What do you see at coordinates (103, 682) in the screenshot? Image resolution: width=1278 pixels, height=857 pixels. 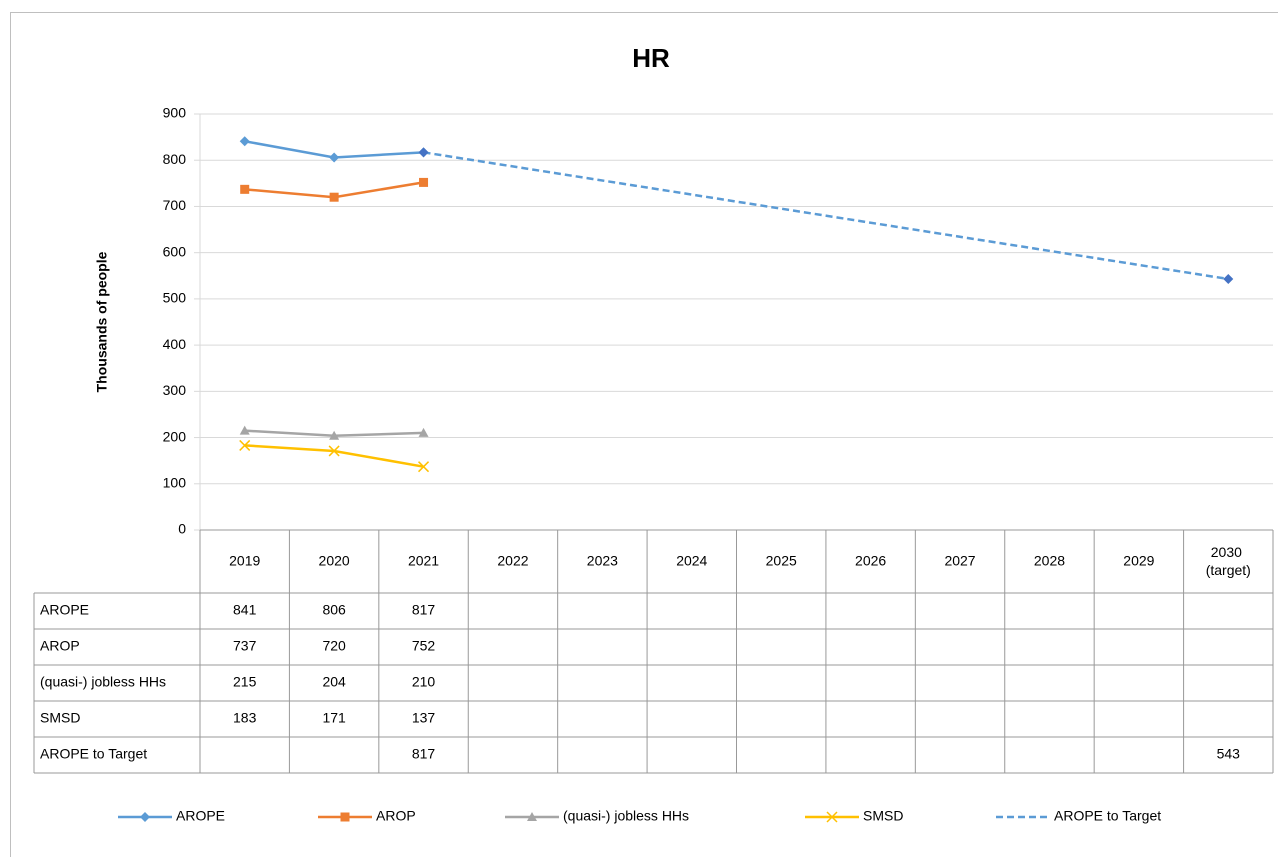 I see `table-row-label: (quasi-) jobless HHs` at bounding box center [103, 682].